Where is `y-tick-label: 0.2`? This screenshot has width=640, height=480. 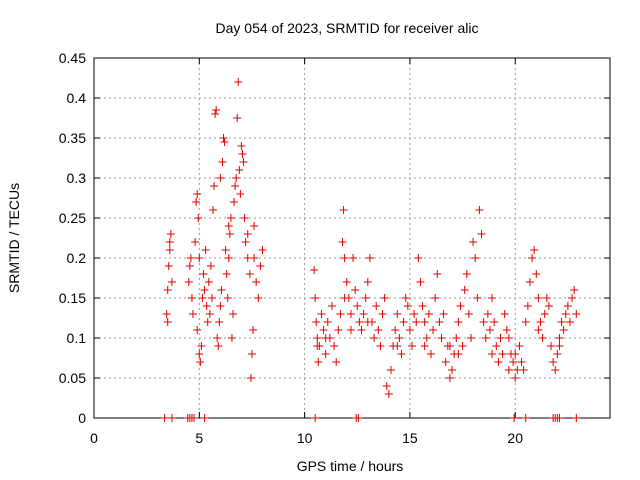 y-tick-label: 0.2 is located at coordinates (77, 258).